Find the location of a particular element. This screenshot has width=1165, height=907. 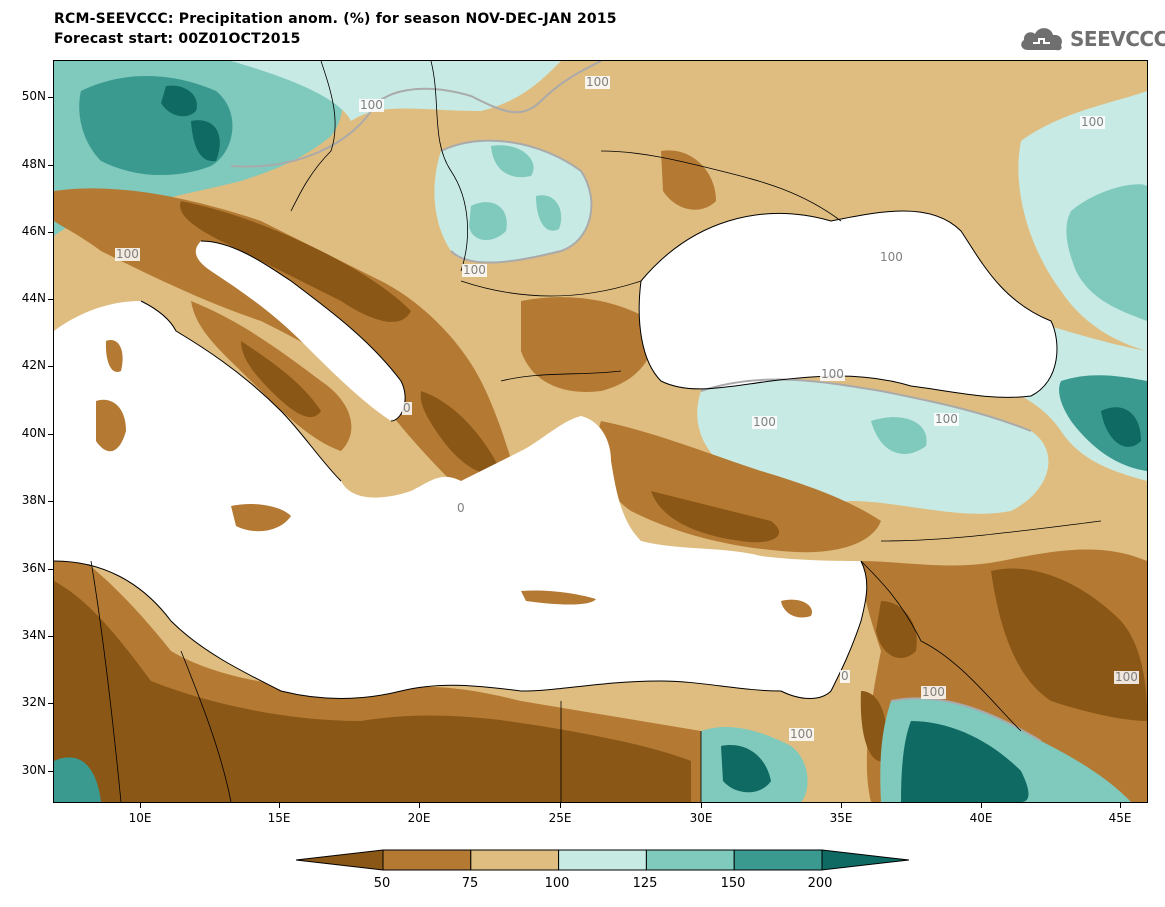

wet-max-central-europe is located at coordinates (190, 123).